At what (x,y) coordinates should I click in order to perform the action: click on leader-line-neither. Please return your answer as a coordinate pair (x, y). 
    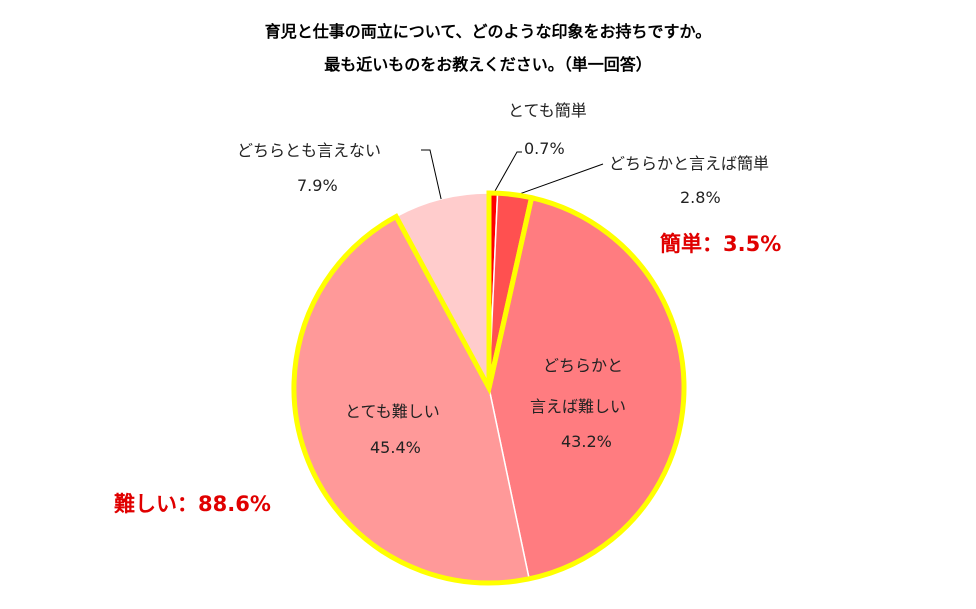
    Looking at the image, I should click on (431, 174).